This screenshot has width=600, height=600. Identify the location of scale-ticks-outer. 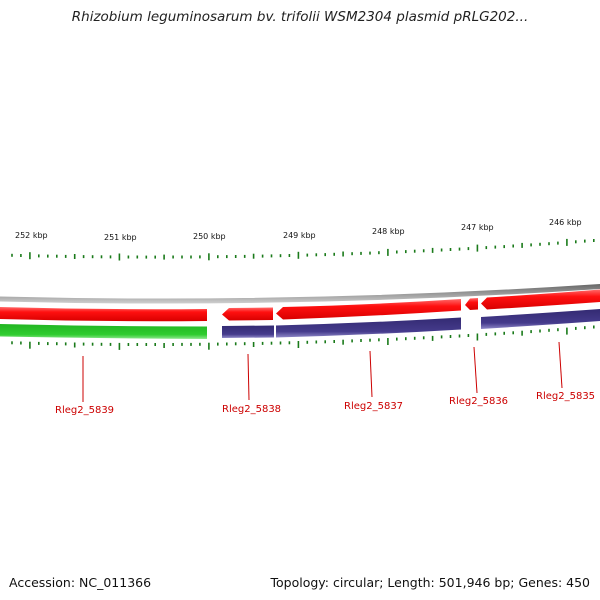
(303, 249).